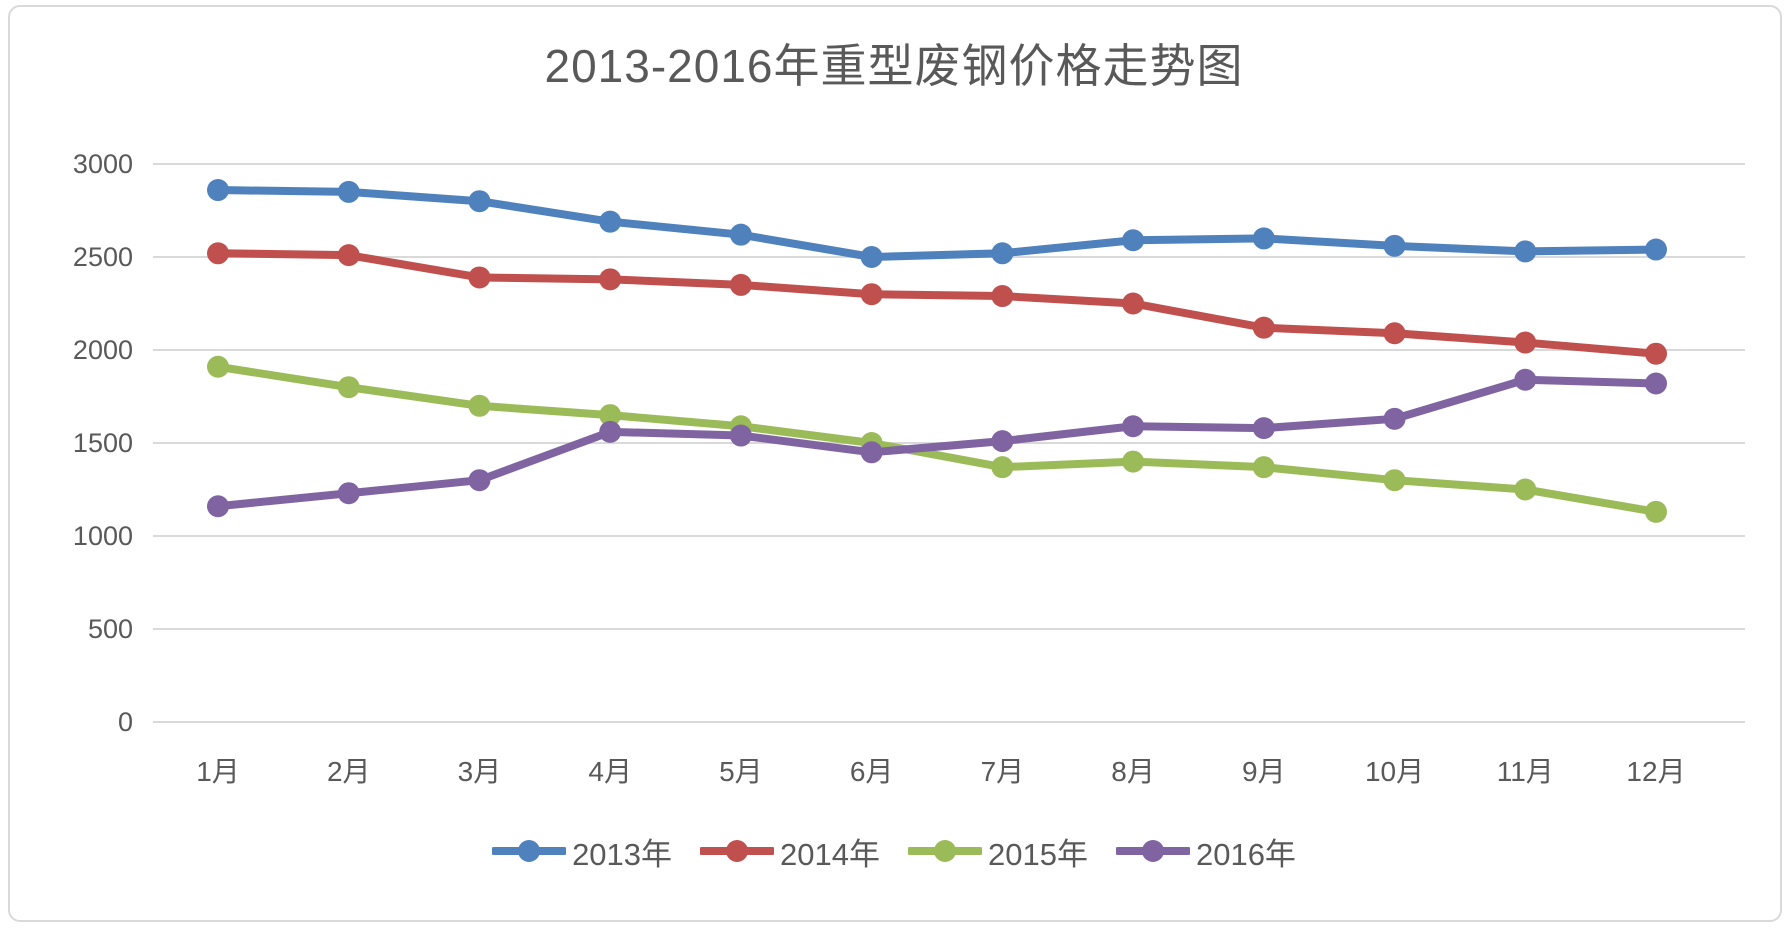 This screenshot has height=929, width=1788. I want to click on x-tick-label: 3月, so click(480, 771).